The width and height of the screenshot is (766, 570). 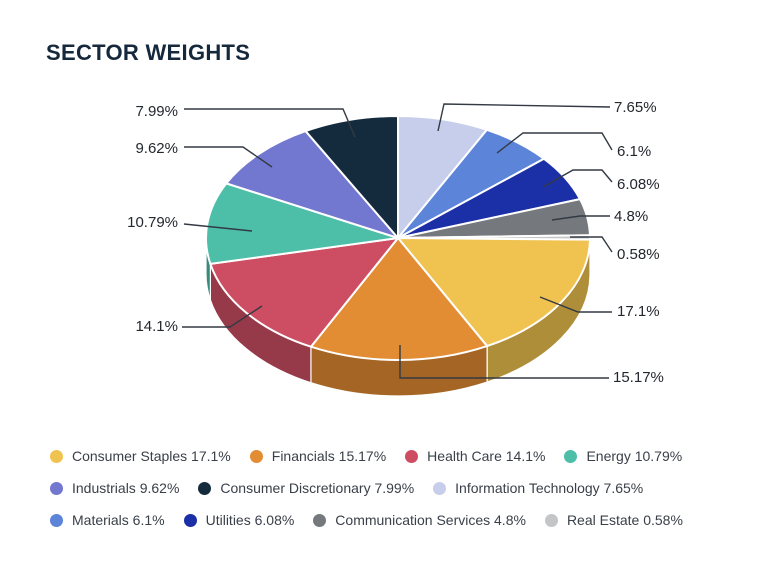 I want to click on legend-item: Real Estate 0.58%, so click(x=613, y=520).